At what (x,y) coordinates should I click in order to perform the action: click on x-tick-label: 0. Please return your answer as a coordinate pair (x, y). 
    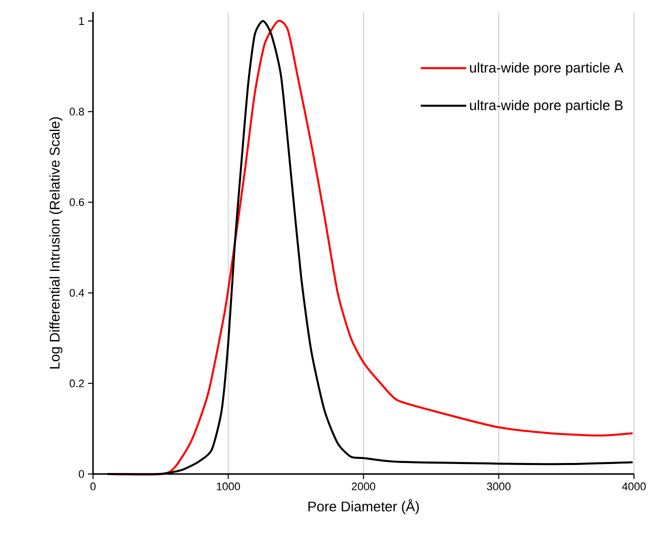
    Looking at the image, I should click on (93, 486).